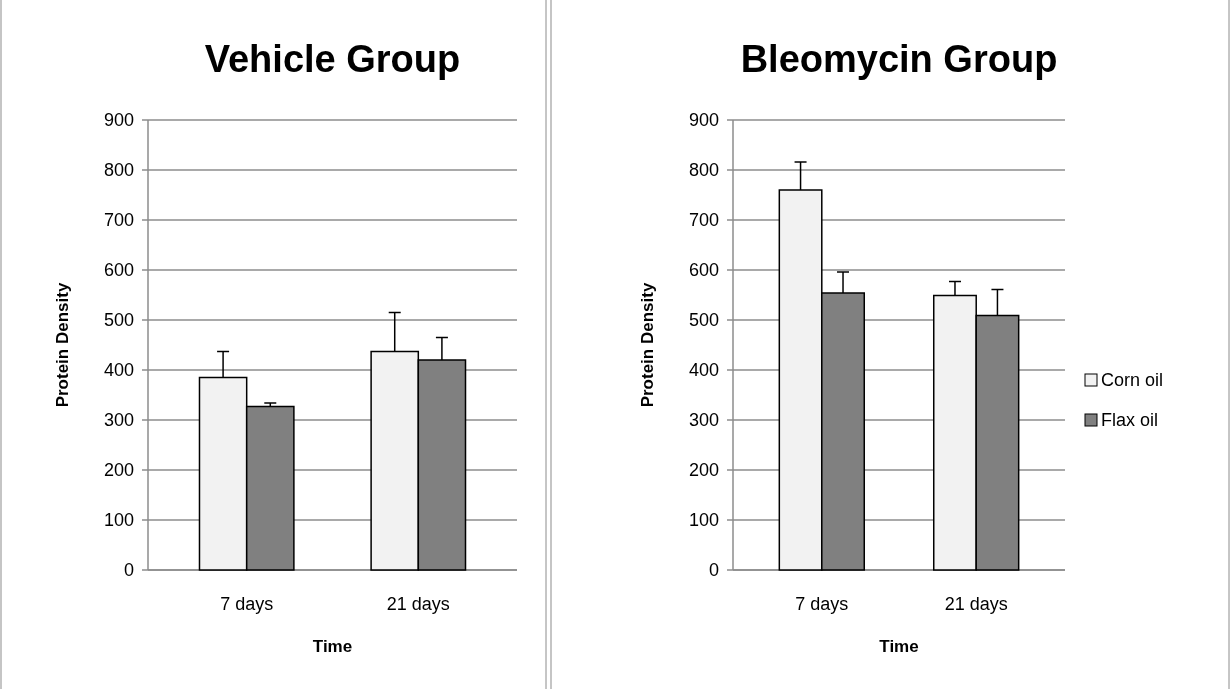 The image size is (1231, 689). What do you see at coordinates (1132, 380) in the screenshot?
I see `legend-label: Corn oil` at bounding box center [1132, 380].